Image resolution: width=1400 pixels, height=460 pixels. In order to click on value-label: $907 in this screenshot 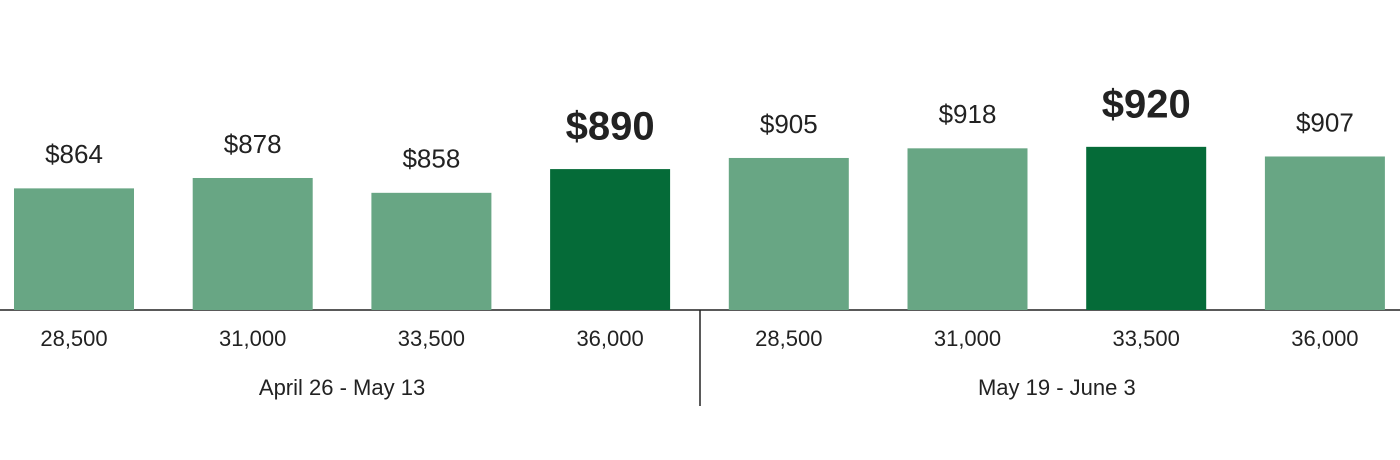, I will do `click(1325, 122)`.